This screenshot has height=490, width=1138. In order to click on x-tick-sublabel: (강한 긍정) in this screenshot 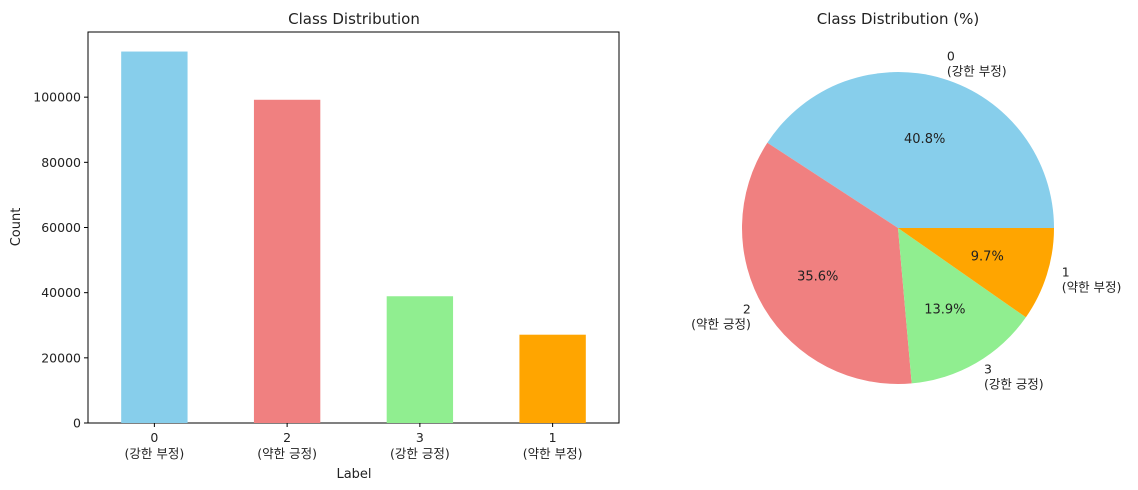, I will do `click(420, 453)`.